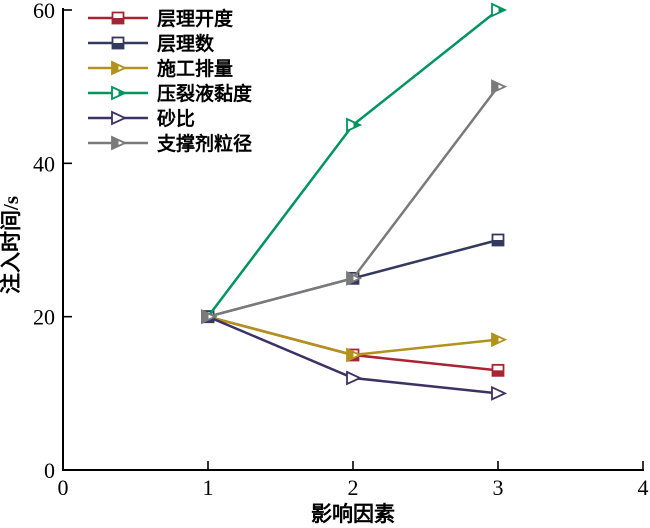 This screenshot has width=650, height=528. Describe the element at coordinates (353, 514) in the screenshot. I see `x-axis-label: 影响因素` at that location.